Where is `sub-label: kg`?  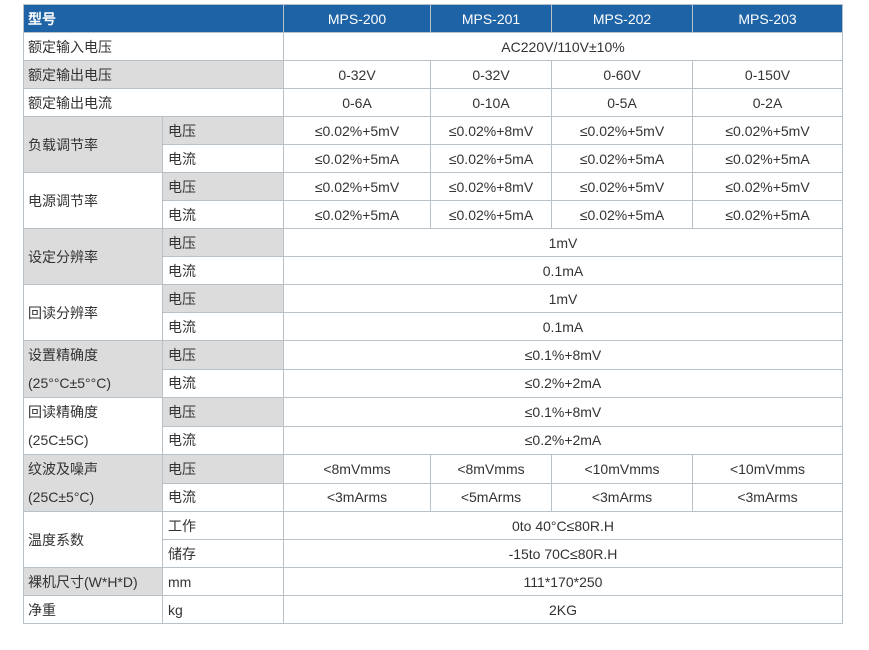
sub-label: kg is located at coordinates (223, 609).